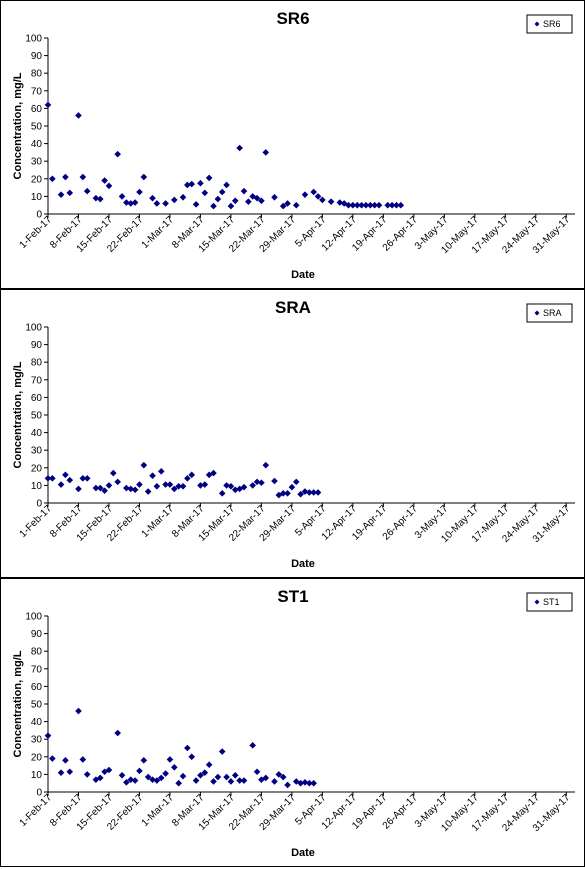 Image resolution: width=585 pixels, height=869 pixels. Describe the element at coordinates (39, 504) in the screenshot. I see `y-tick-label: 0` at that location.